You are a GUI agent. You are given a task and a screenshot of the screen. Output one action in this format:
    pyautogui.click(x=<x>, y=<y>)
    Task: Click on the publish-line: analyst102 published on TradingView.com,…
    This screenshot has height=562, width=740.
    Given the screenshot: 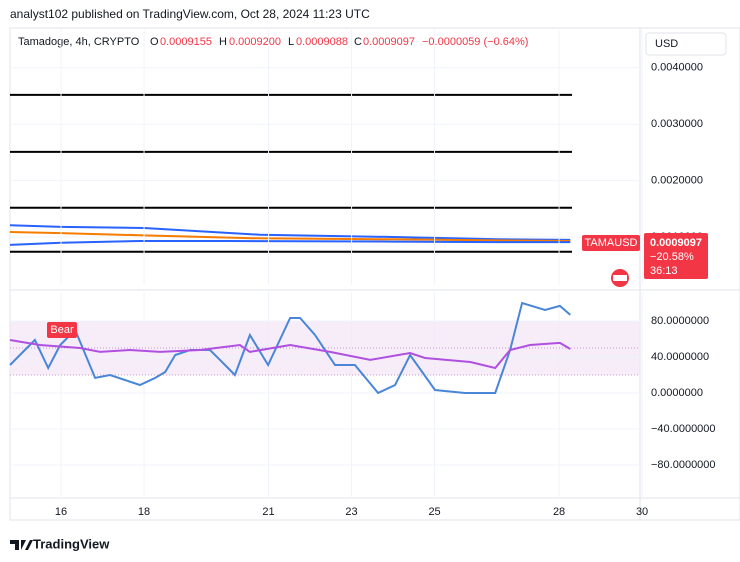 What is the action you would take?
    pyautogui.click(x=190, y=14)
    